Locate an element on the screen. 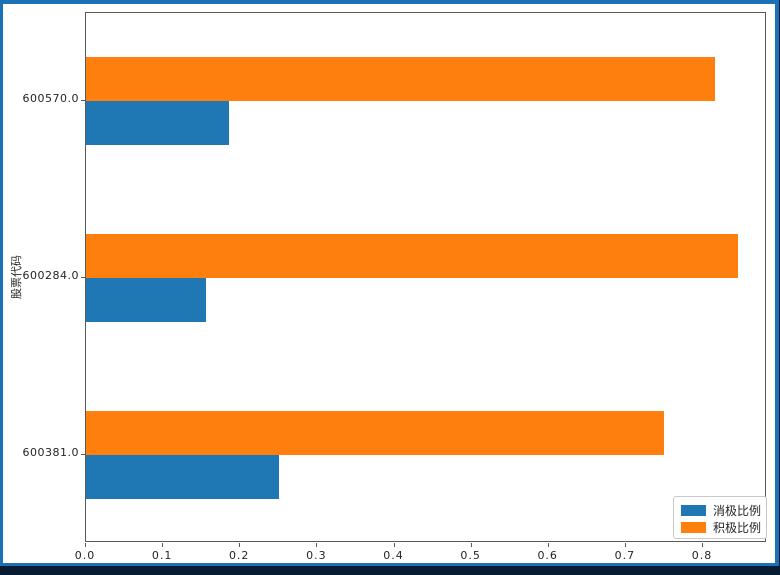 The image size is (780, 575). bar-negative-600570.0 is located at coordinates (157, 123).